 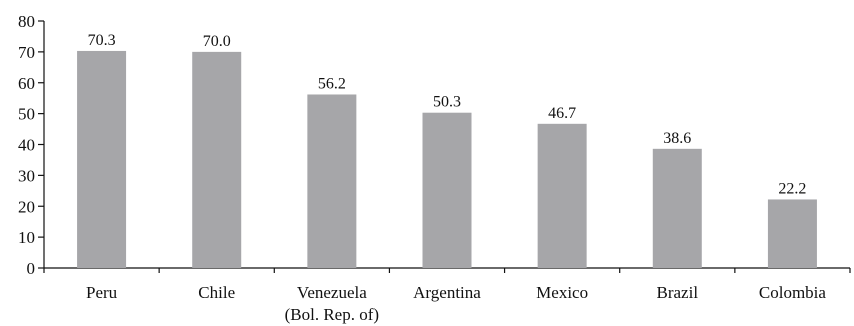 I want to click on category-label: Peru, so click(x=102, y=292).